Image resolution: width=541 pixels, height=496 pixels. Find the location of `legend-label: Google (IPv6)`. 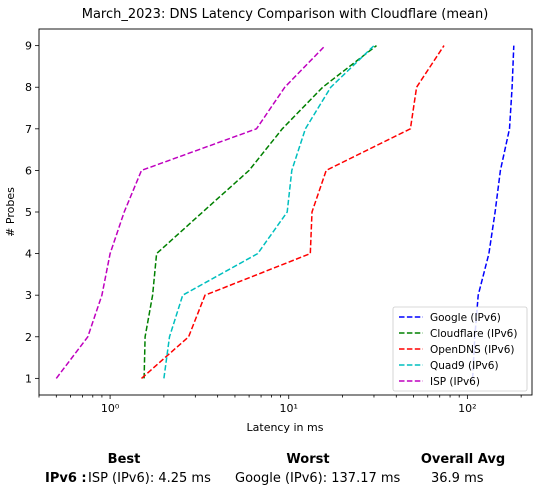

legend-label: Google (IPv6) is located at coordinates (465, 318).